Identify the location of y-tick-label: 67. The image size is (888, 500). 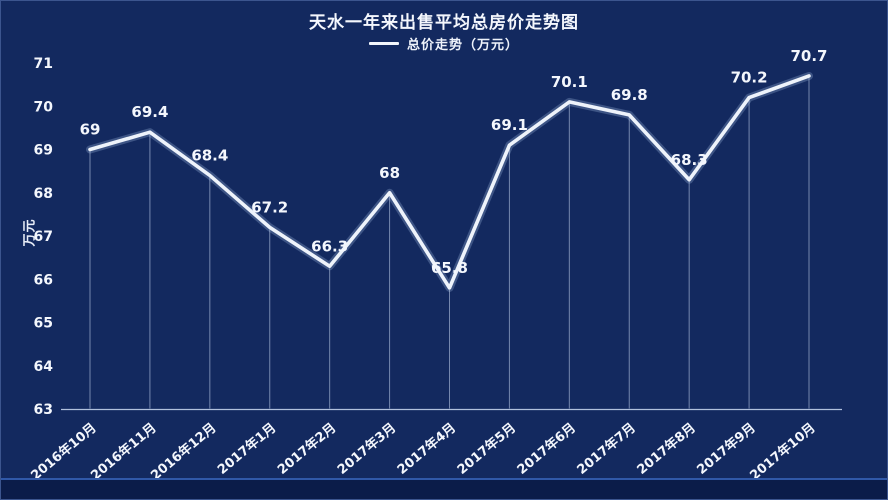
(43, 237).